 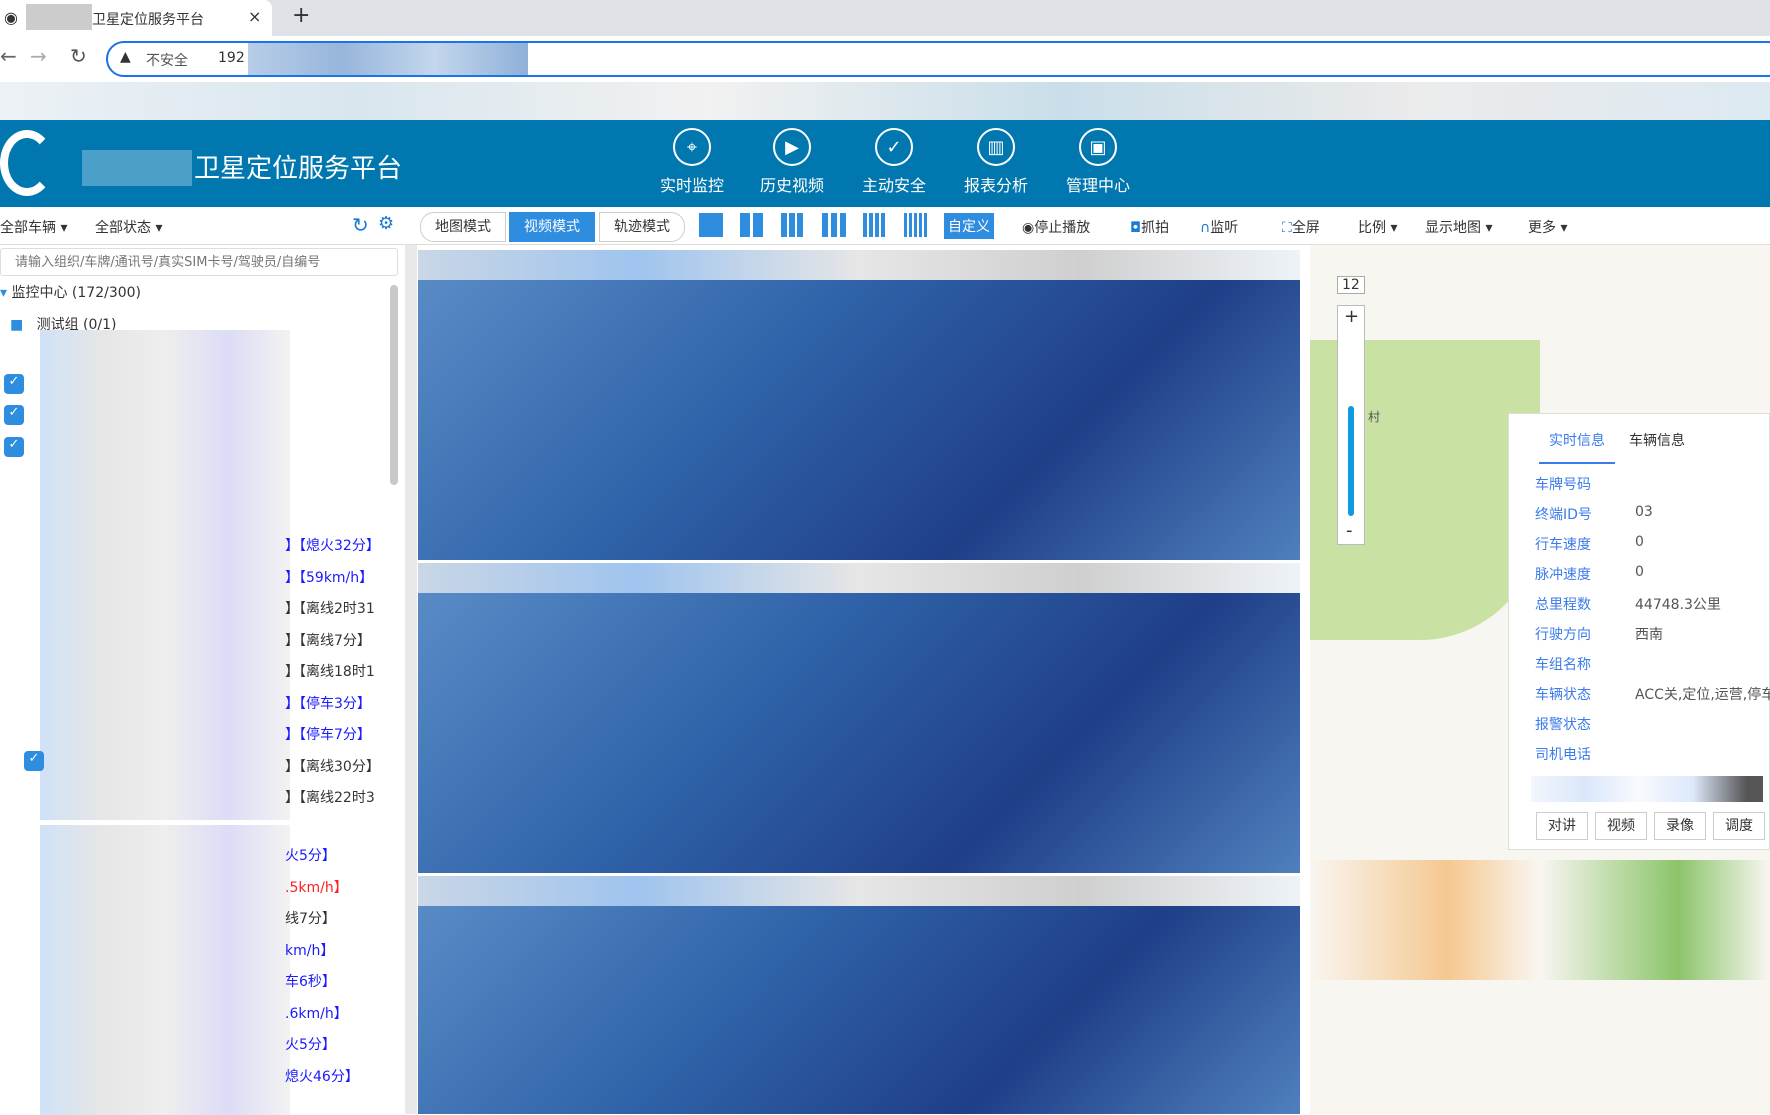 I want to click on ratio-dropdown: 比例 ▾, so click(x=1378, y=228).